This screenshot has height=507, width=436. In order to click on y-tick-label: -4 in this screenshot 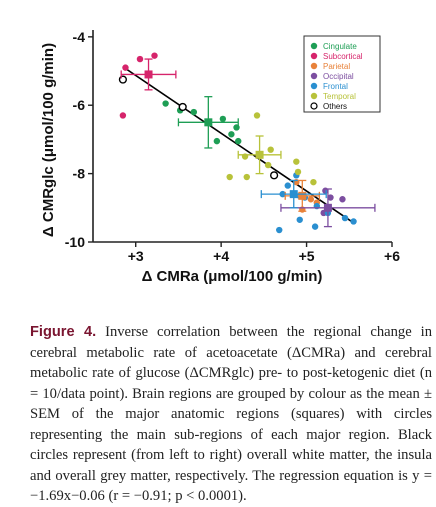, I will do `click(79, 37)`.